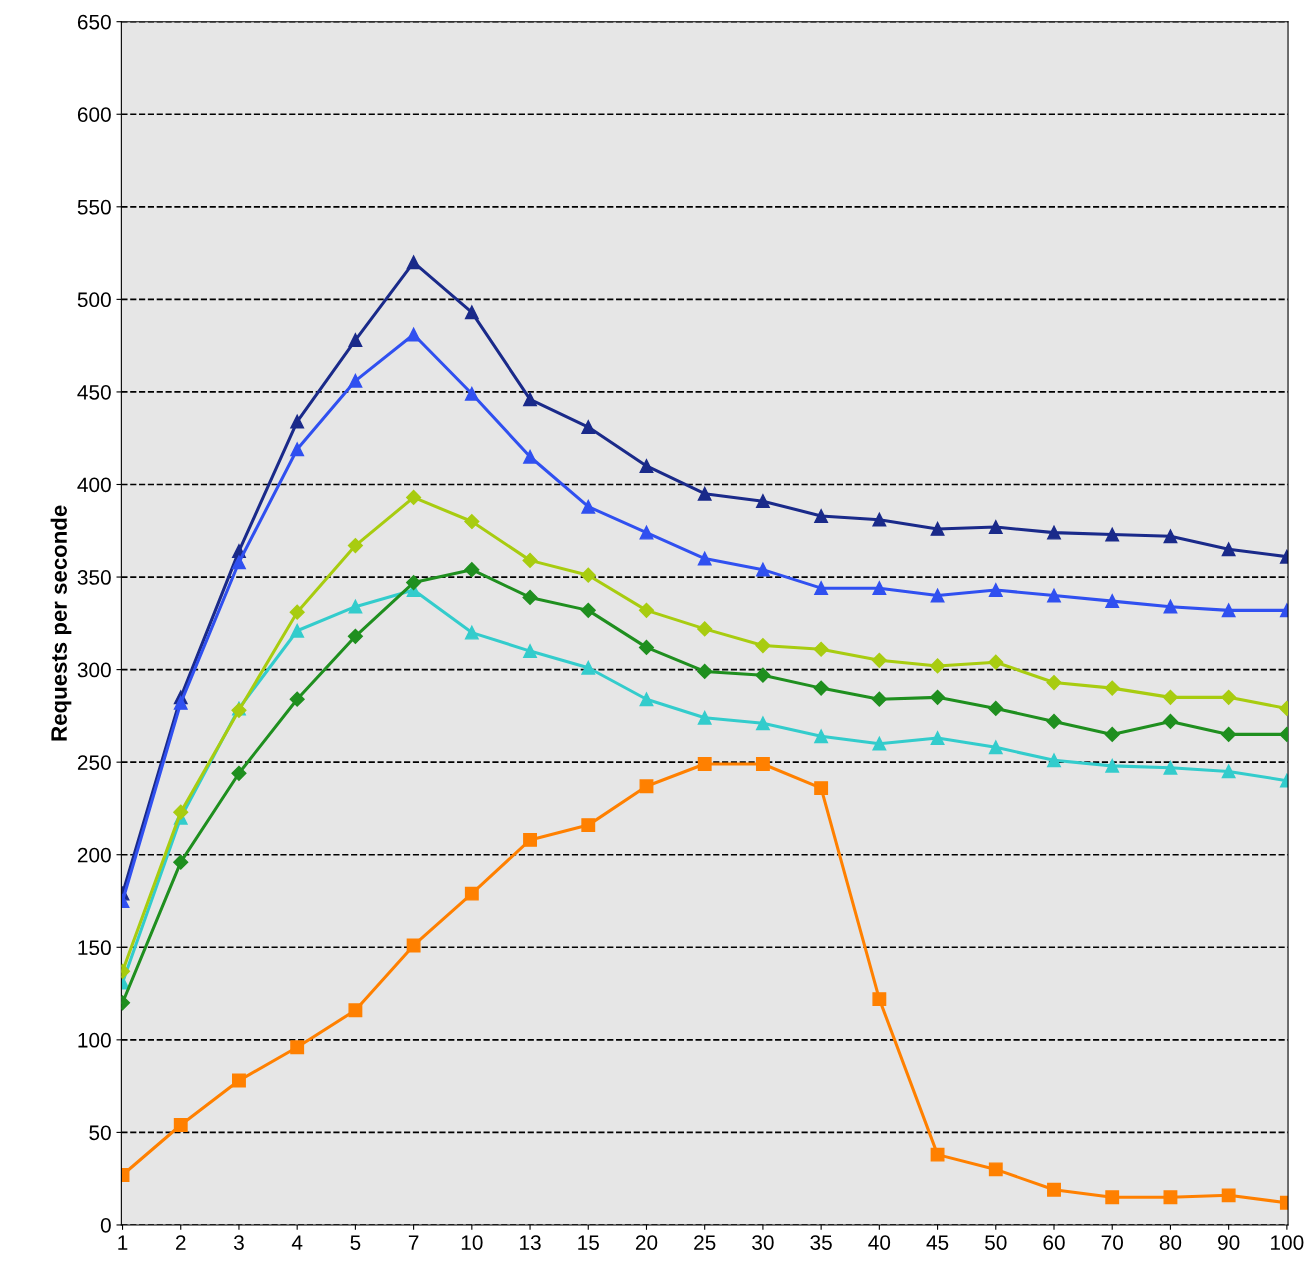 This screenshot has height=1276, width=1305. I want to click on y-tick-label: 300, so click(94, 670).